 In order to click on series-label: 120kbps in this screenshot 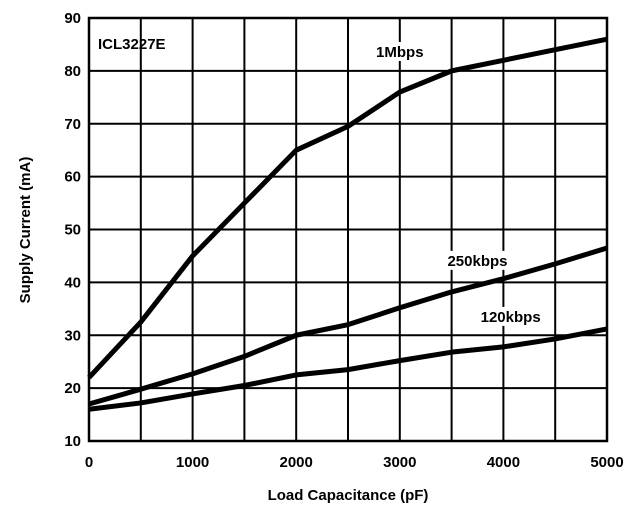, I will do `click(511, 317)`.